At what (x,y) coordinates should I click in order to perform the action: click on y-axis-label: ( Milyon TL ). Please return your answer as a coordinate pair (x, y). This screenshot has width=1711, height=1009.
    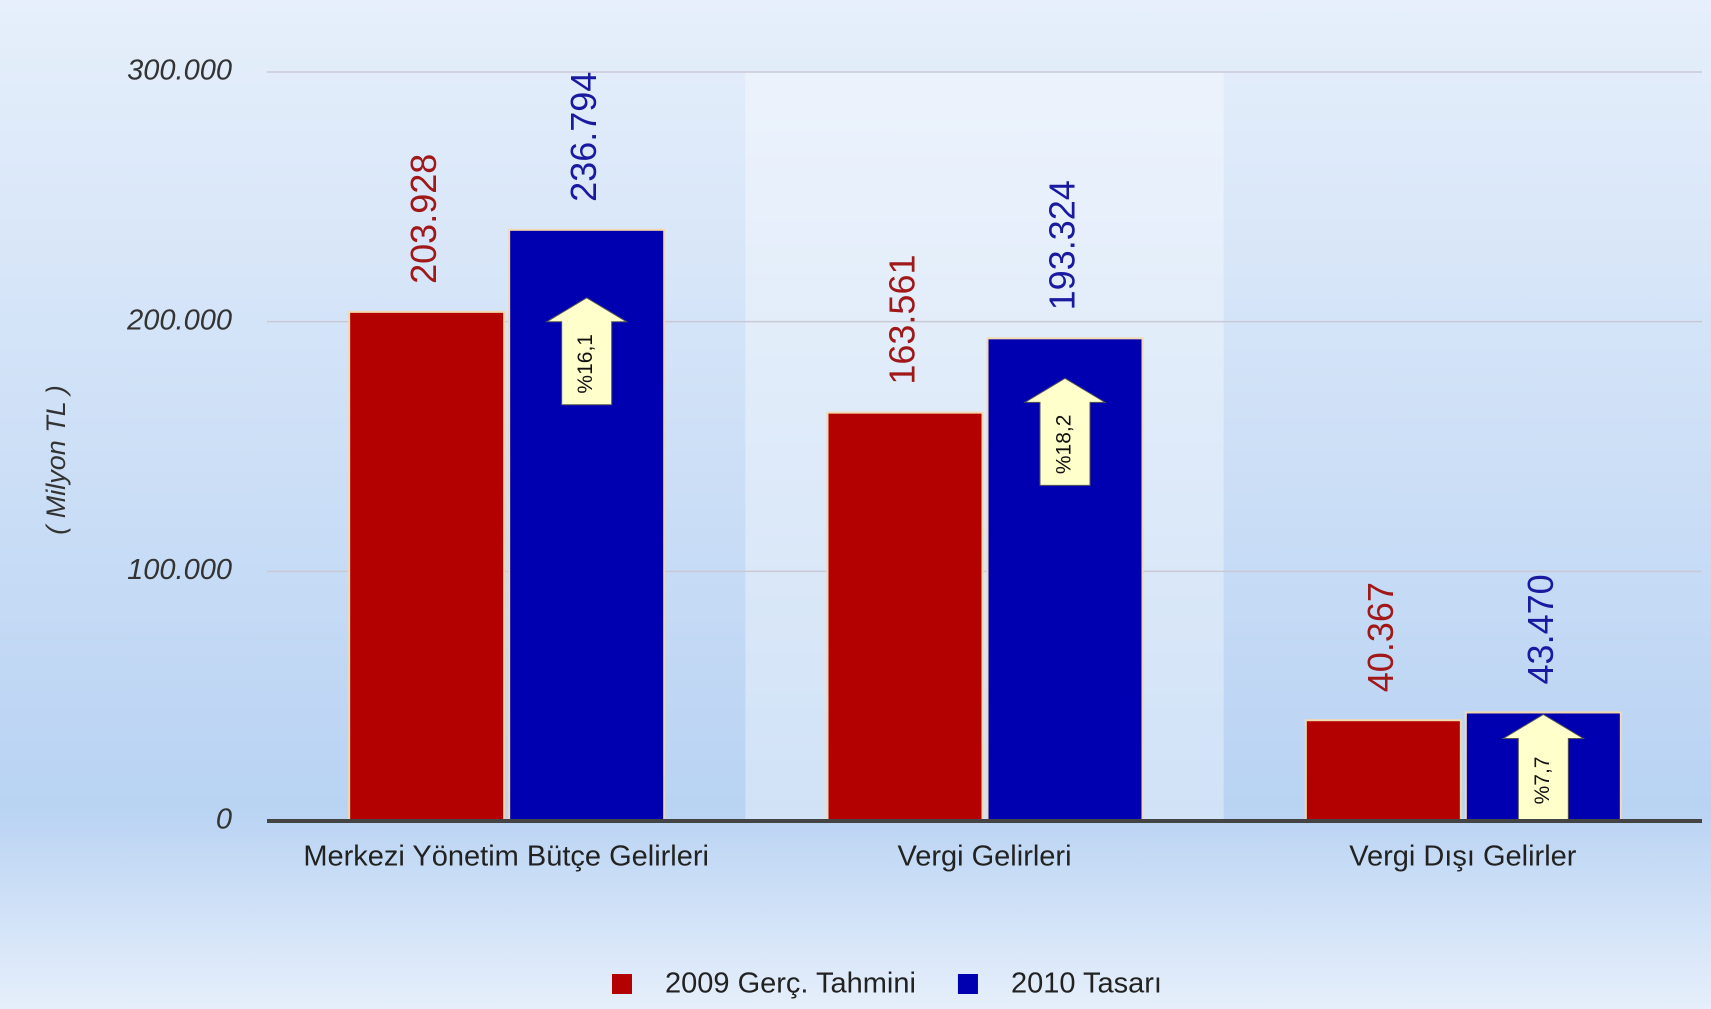
    Looking at the image, I should click on (56, 460).